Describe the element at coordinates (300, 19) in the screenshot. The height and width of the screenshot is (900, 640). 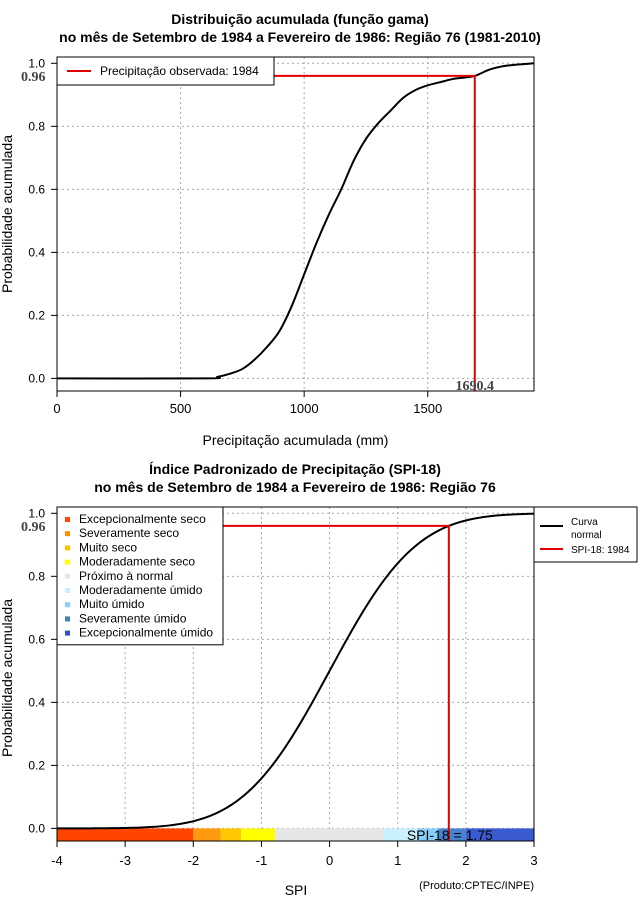
I see `chart1-title: Distribuição acumulada (função gama)` at that location.